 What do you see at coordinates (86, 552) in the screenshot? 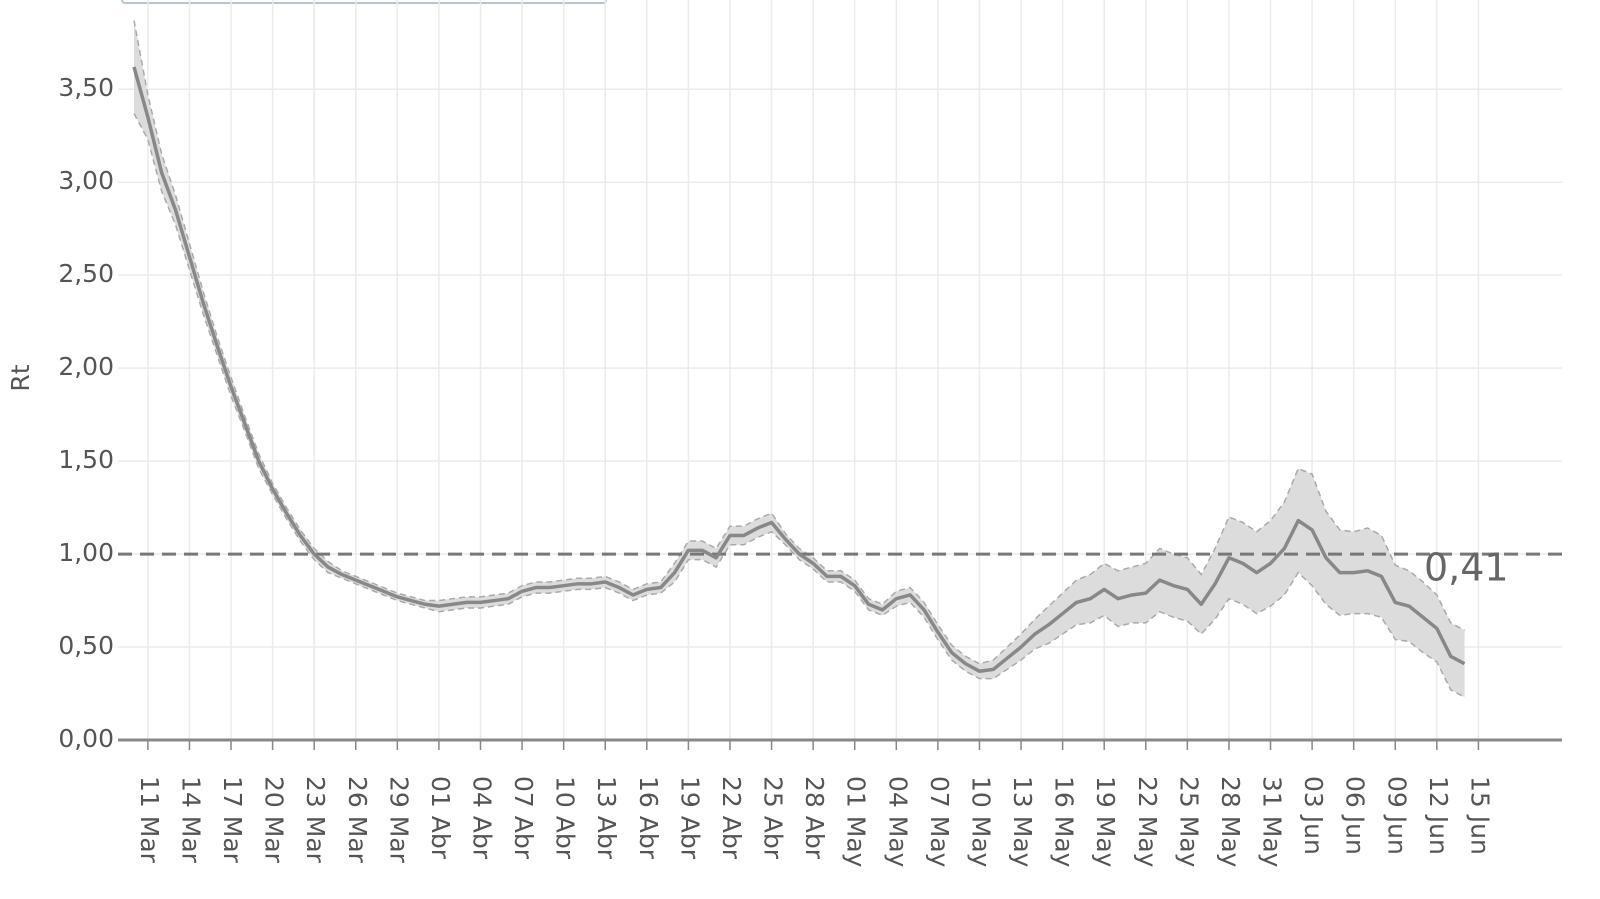
I see `y-tick-label: 1,00` at bounding box center [86, 552].